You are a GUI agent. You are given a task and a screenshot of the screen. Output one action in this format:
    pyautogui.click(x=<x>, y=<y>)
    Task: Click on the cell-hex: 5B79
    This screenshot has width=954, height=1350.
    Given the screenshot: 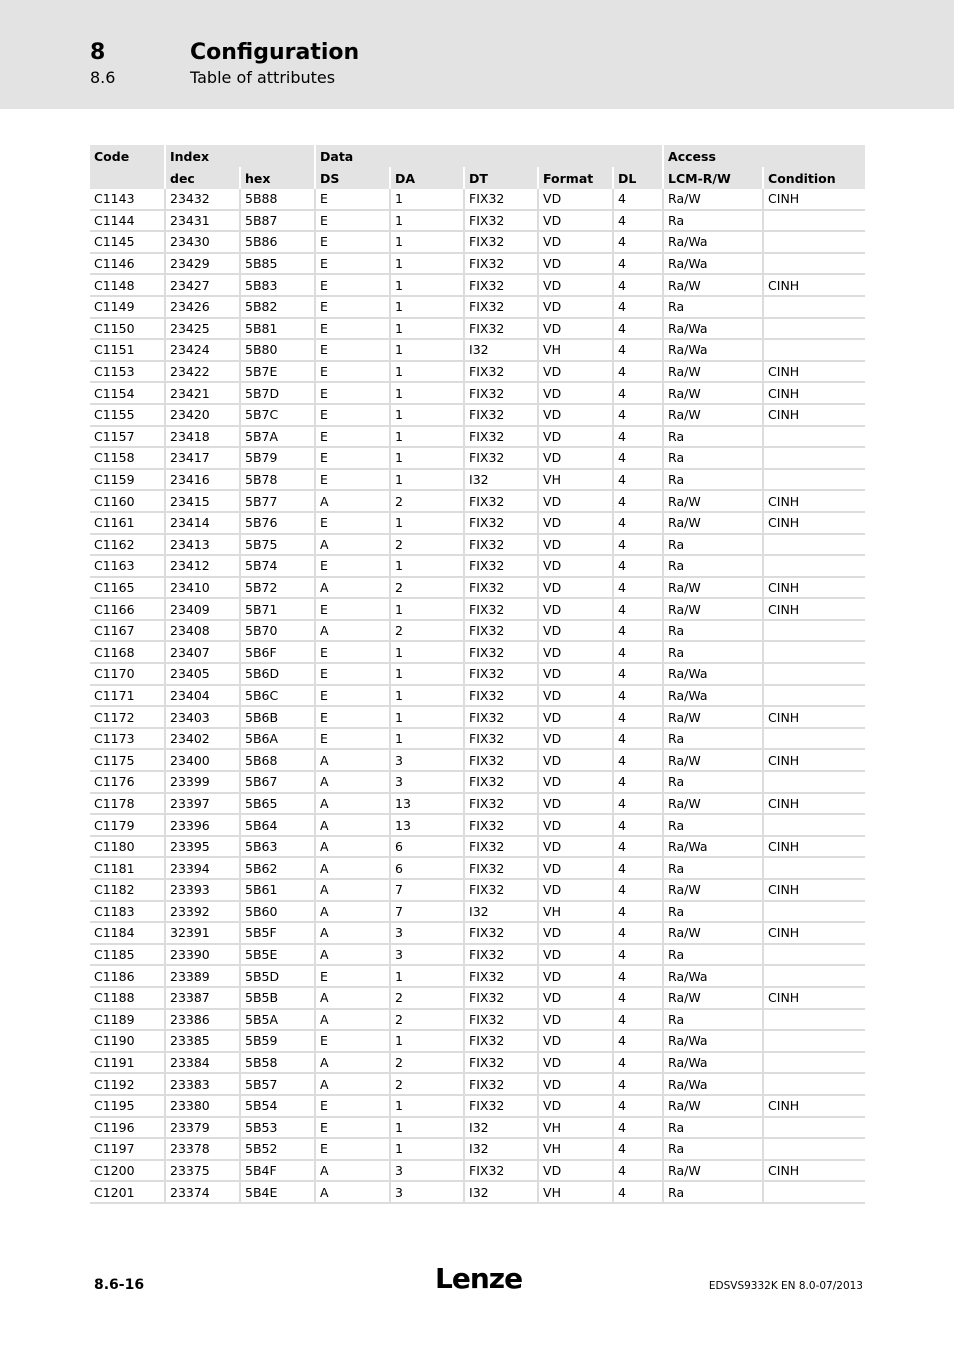 What is the action you would take?
    pyautogui.click(x=277, y=458)
    